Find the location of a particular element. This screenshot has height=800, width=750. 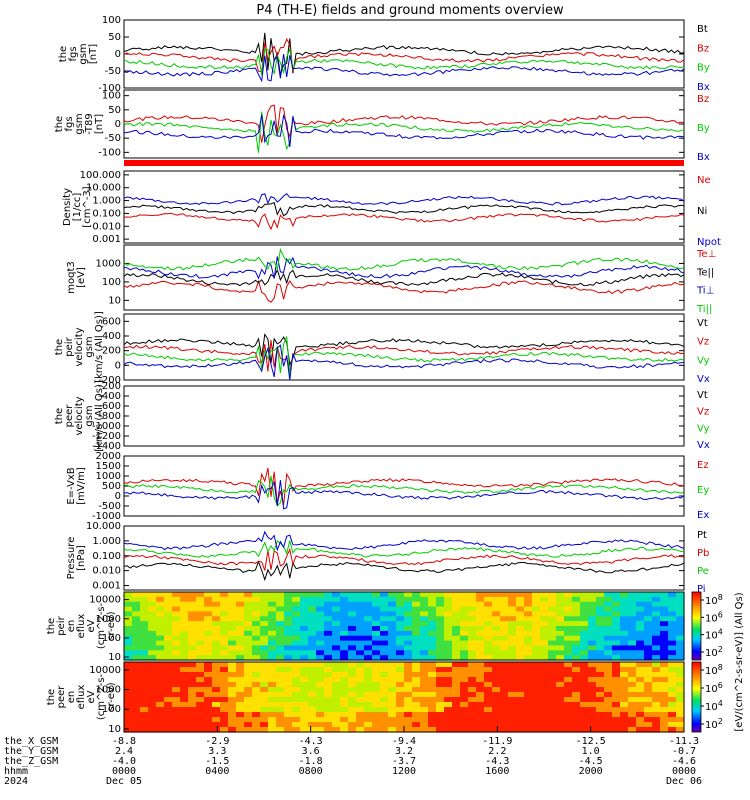

series-line-Bx is located at coordinates (404, 68).